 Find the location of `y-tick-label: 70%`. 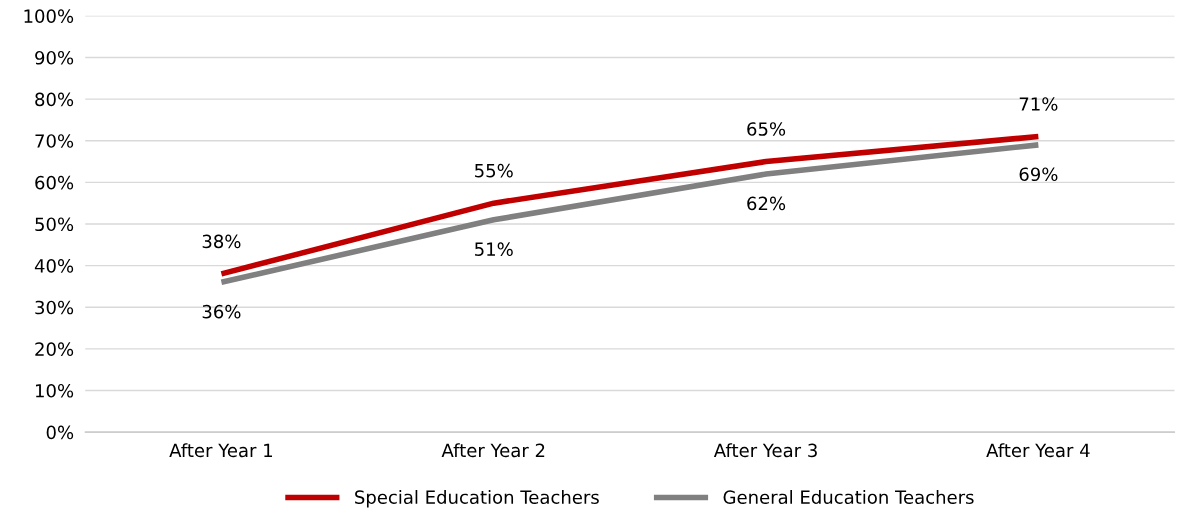

y-tick-label: 70% is located at coordinates (54, 141).